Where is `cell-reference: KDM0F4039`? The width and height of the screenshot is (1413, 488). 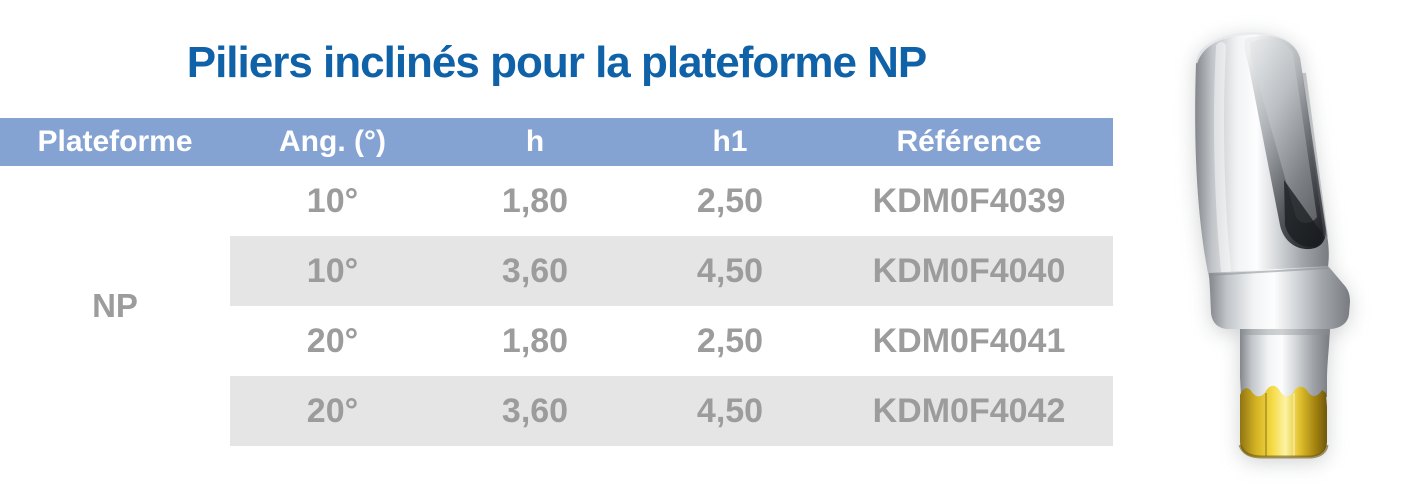
cell-reference: KDM0F4039 is located at coordinates (969, 200).